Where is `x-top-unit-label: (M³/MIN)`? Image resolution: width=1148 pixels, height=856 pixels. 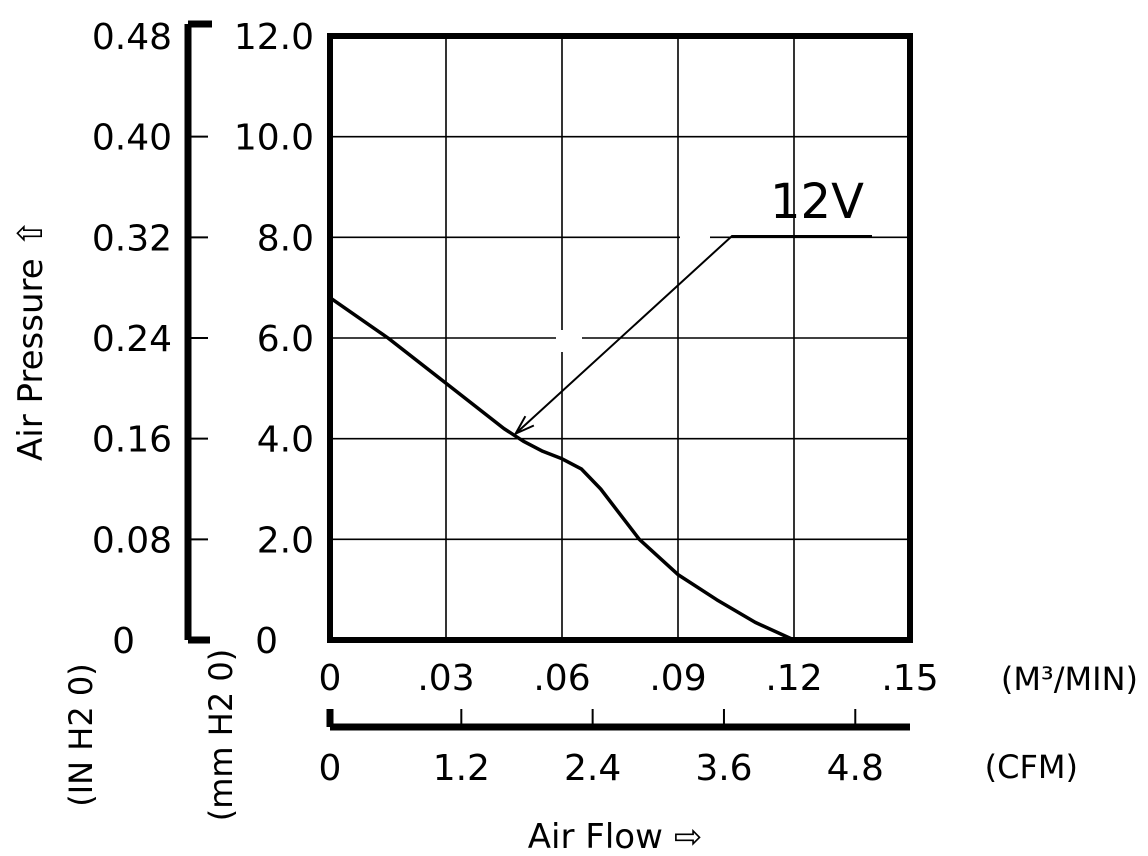 x-top-unit-label: (M³/MIN) is located at coordinates (1069, 679).